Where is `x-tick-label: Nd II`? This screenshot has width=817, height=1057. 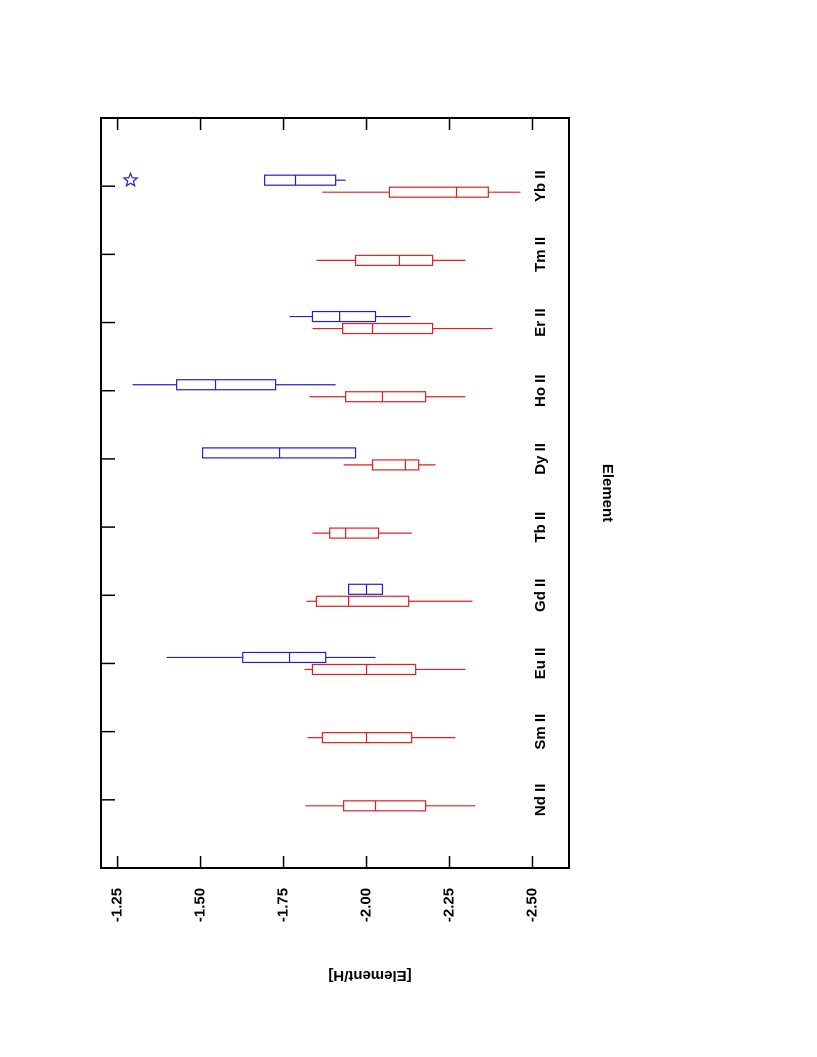 x-tick-label: Nd II is located at coordinates (540, 800).